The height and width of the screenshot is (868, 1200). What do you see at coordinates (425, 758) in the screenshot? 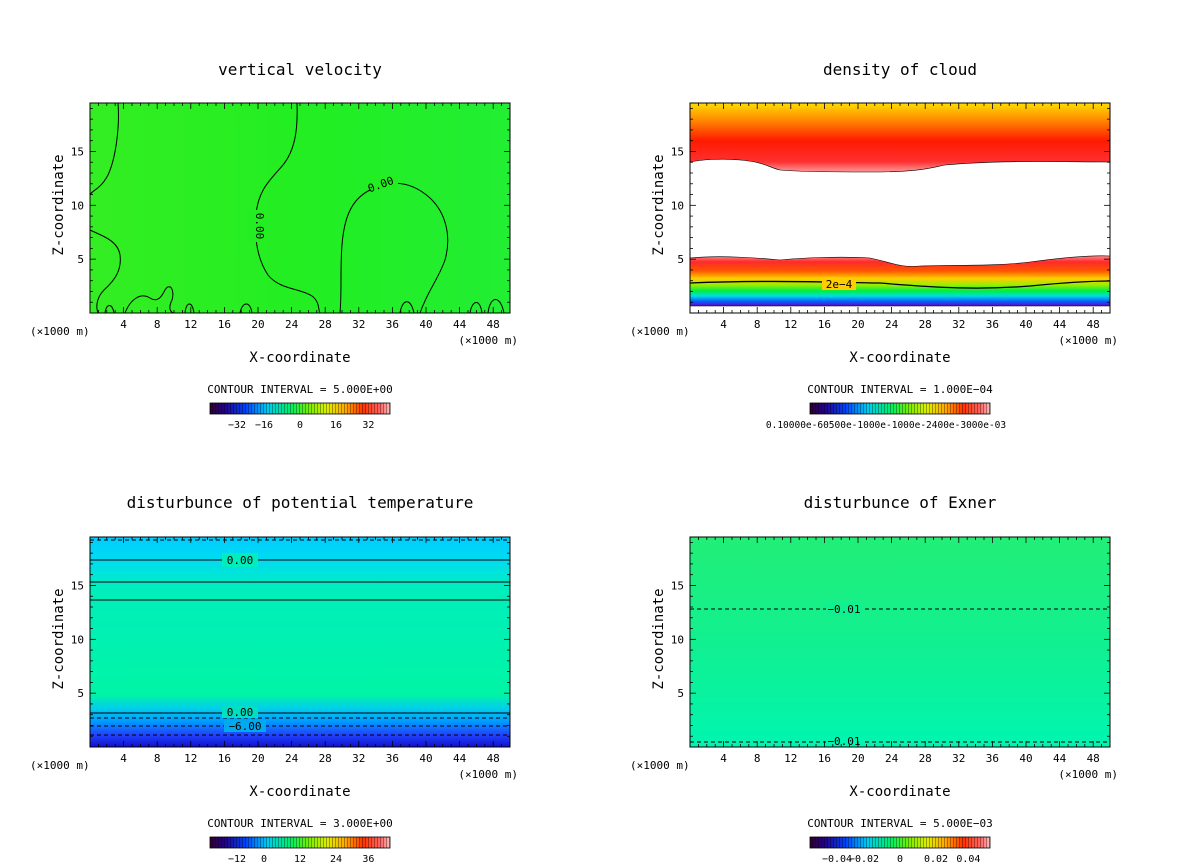
I see `panel3-xtick-label: 40` at bounding box center [425, 758].